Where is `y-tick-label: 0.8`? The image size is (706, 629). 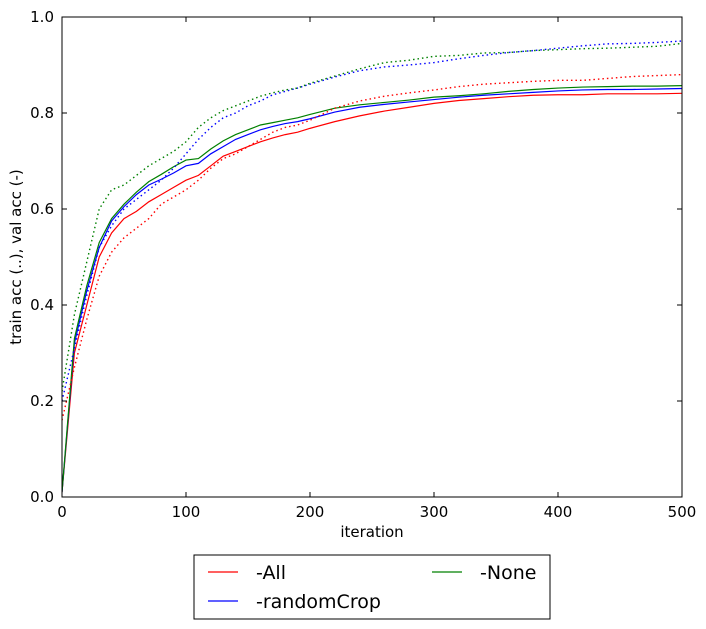 y-tick-label: 0.8 is located at coordinates (42, 113).